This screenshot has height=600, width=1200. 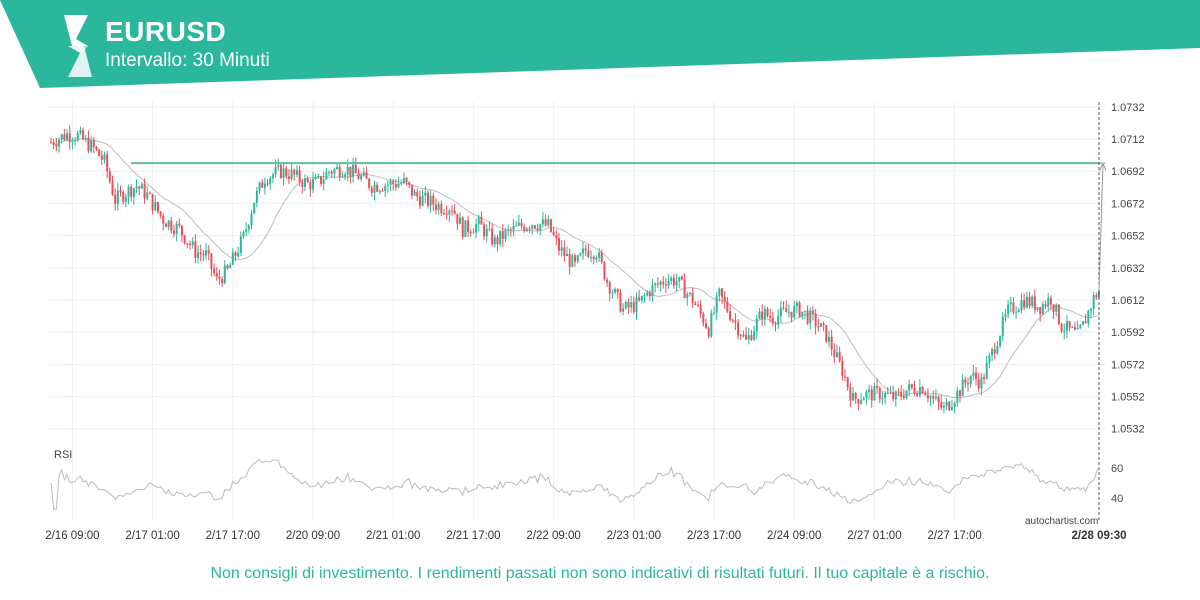 What do you see at coordinates (1128, 398) in the screenshot?
I see `y-tick-label: 1.0552` at bounding box center [1128, 398].